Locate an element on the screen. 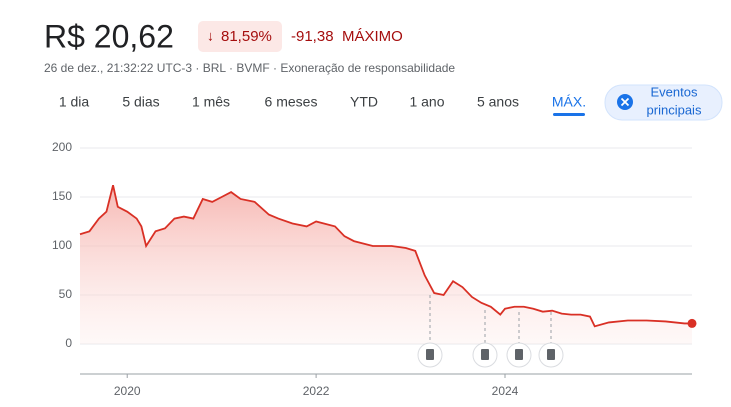 The height and width of the screenshot is (407, 731). tab: 1 dia is located at coordinates (74, 102).